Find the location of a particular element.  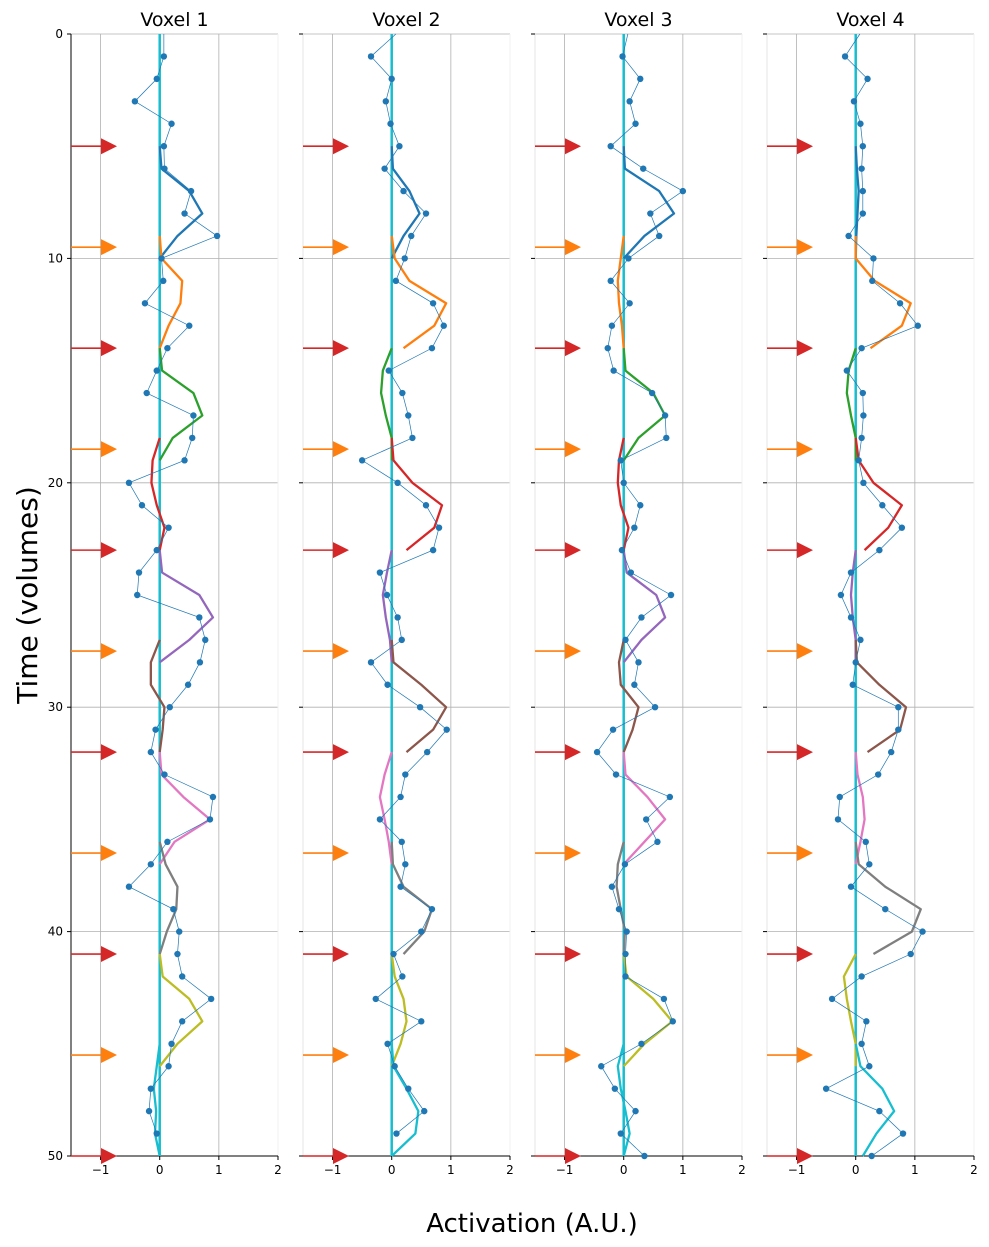

observed-signal-line is located at coordinates (173, 584).